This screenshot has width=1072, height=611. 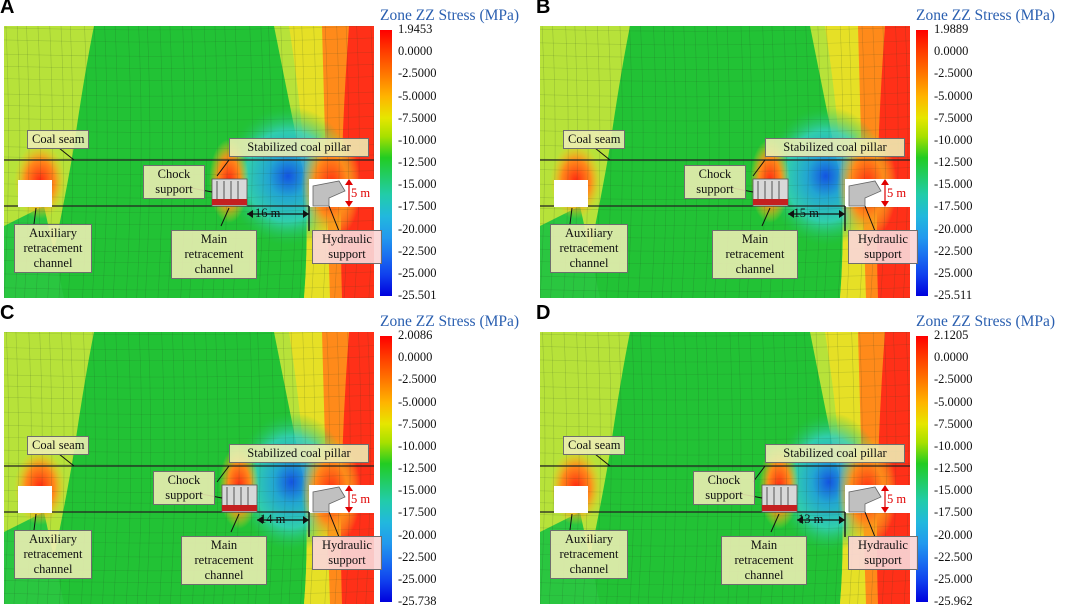 What do you see at coordinates (415, 335) in the screenshot?
I see `colorbar-tick-label: 2.0086` at bounding box center [415, 335].